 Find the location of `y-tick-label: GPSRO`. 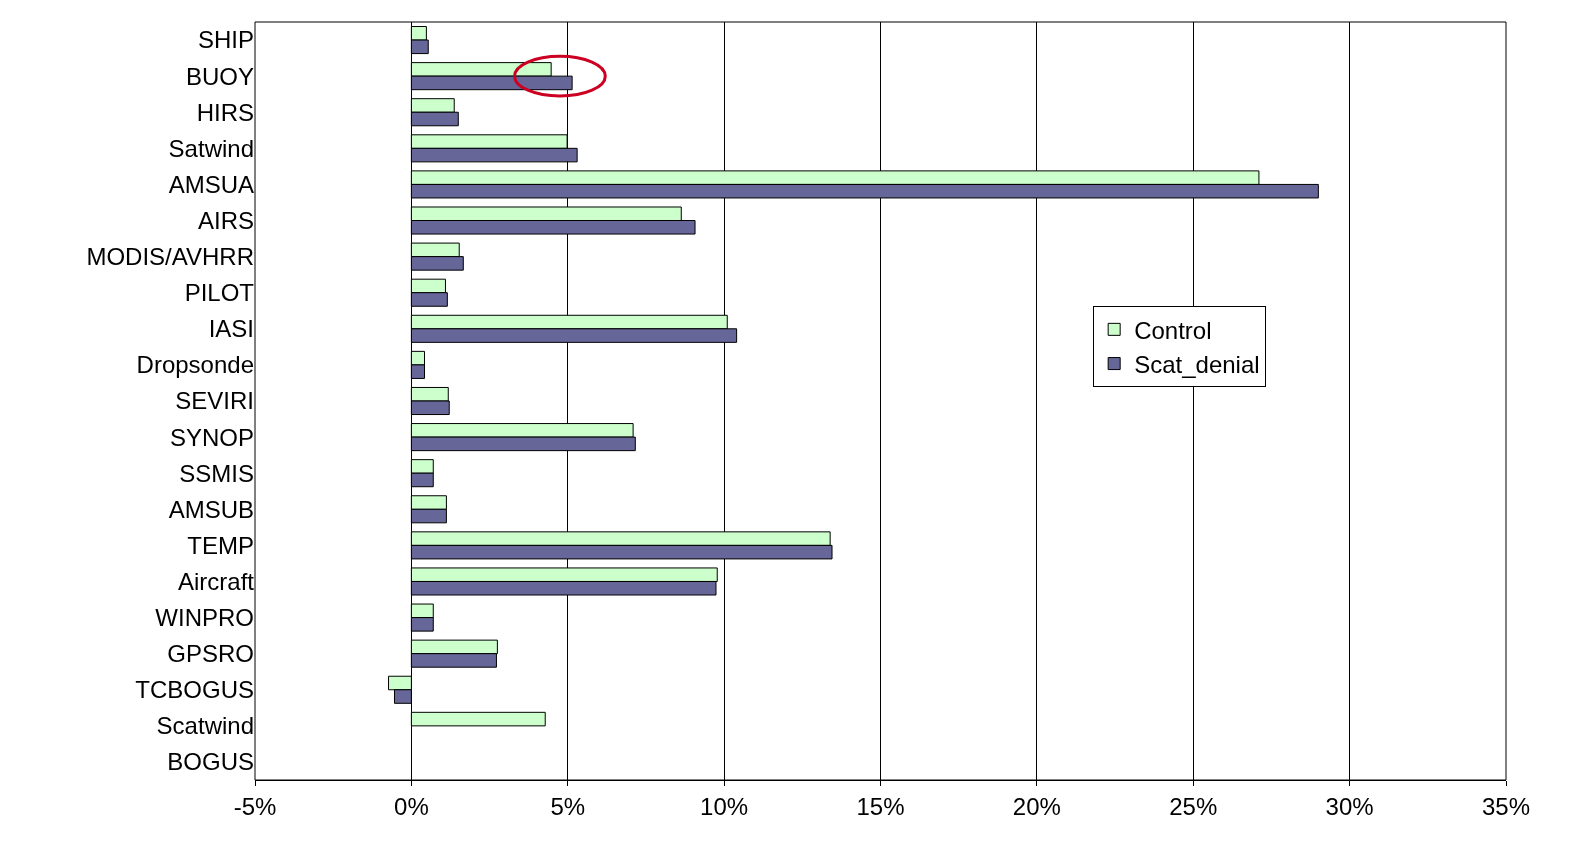

y-tick-label: GPSRO is located at coordinates (210, 654).